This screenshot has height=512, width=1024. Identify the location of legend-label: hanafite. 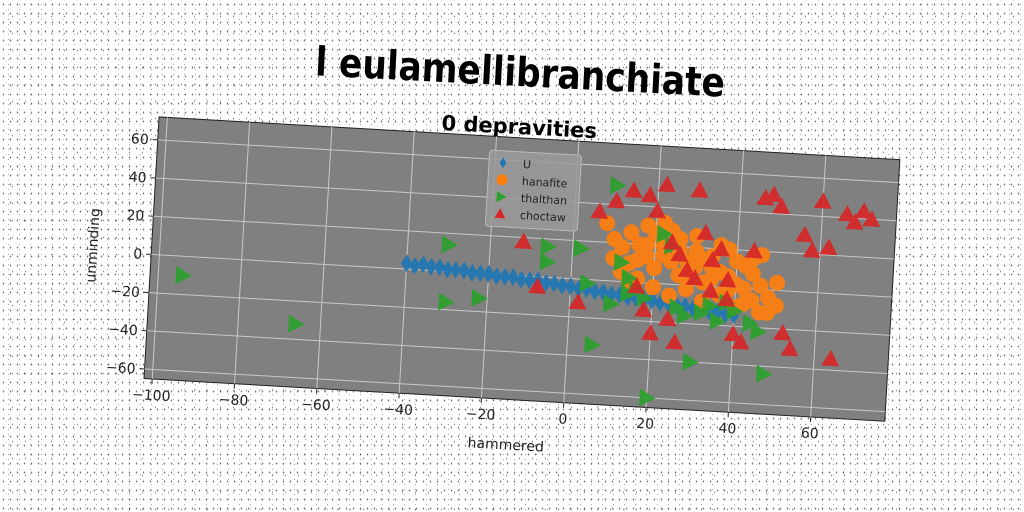
(545, 183).